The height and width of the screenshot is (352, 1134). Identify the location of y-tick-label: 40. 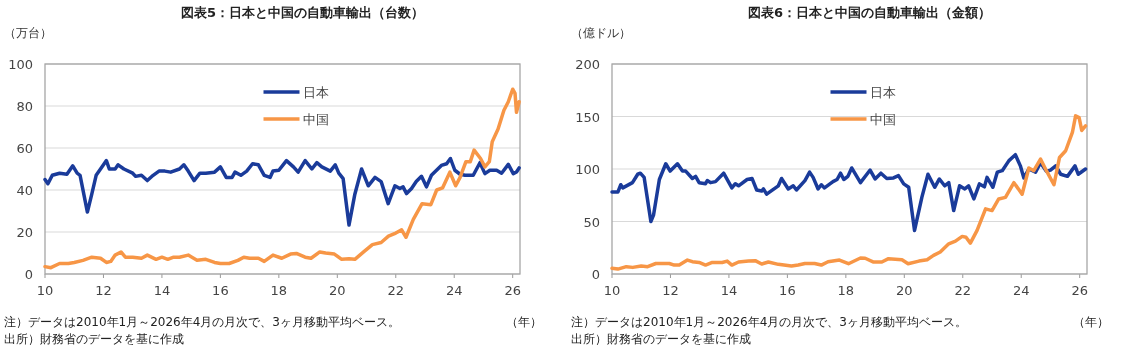
(24, 190).